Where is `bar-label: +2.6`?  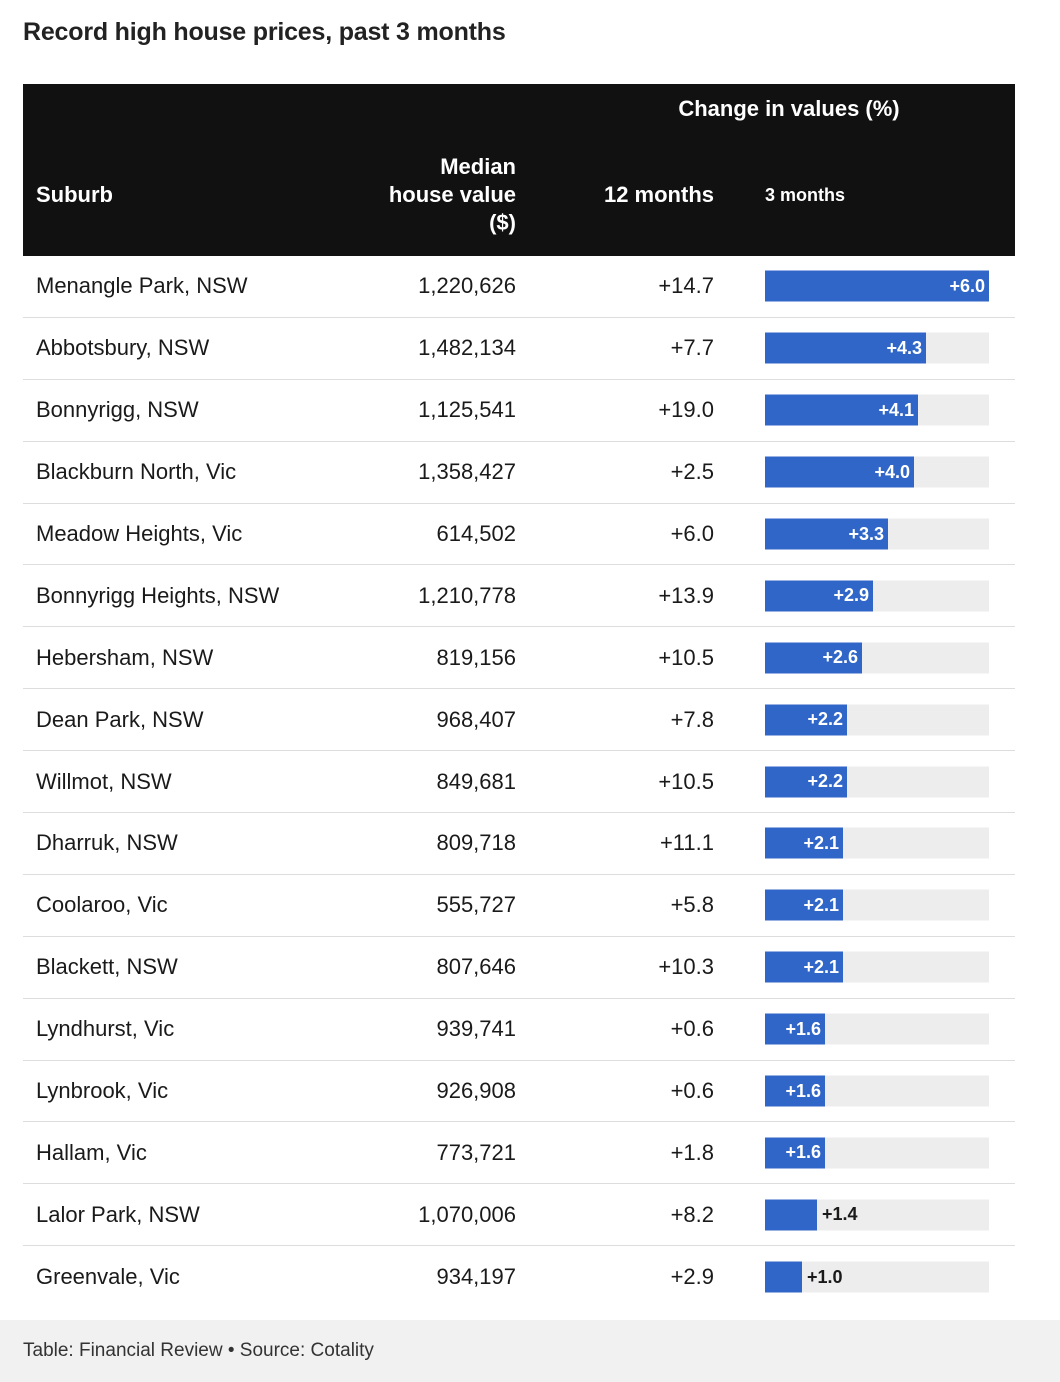 bar-label: +2.6 is located at coordinates (840, 657).